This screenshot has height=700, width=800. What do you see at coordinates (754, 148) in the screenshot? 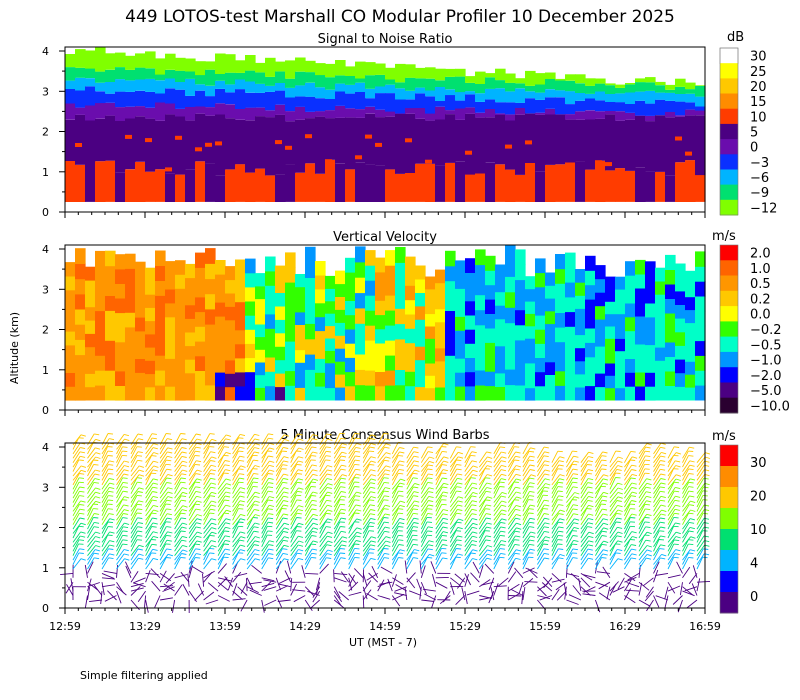
I see `colorbar-label: 0` at bounding box center [754, 148].